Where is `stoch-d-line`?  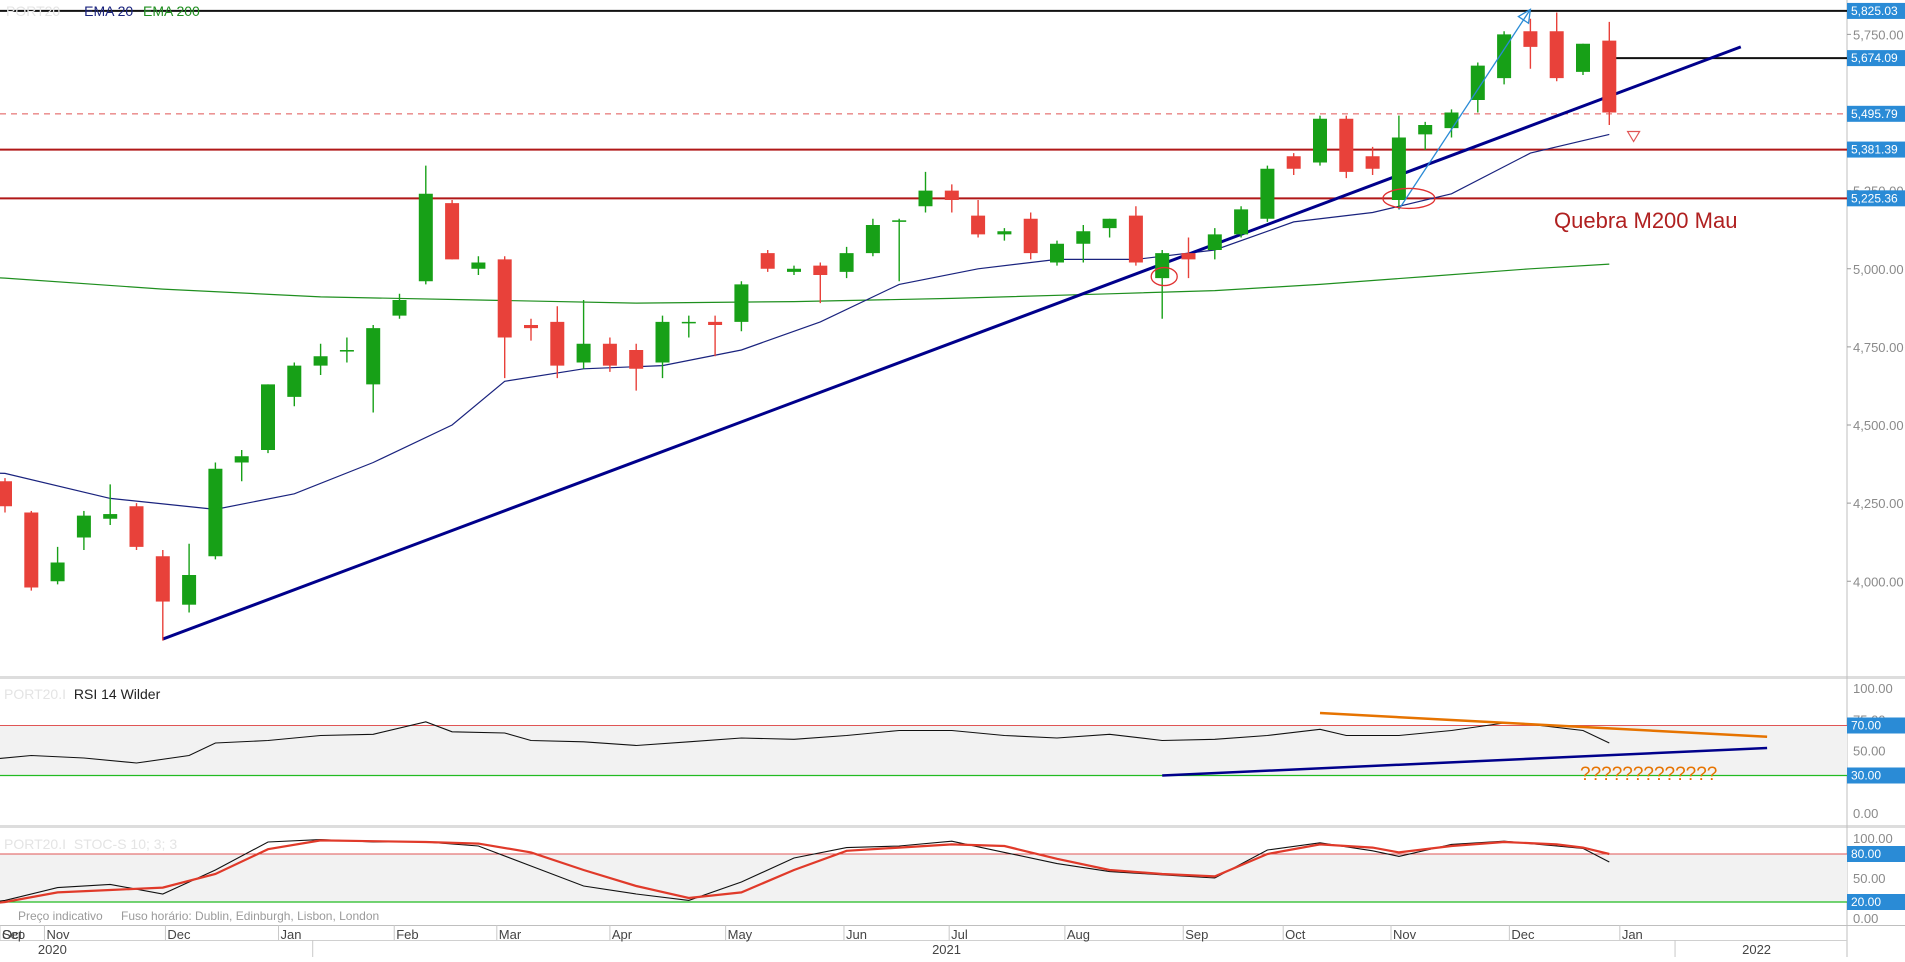 stoch-d-line is located at coordinates (805, 871).